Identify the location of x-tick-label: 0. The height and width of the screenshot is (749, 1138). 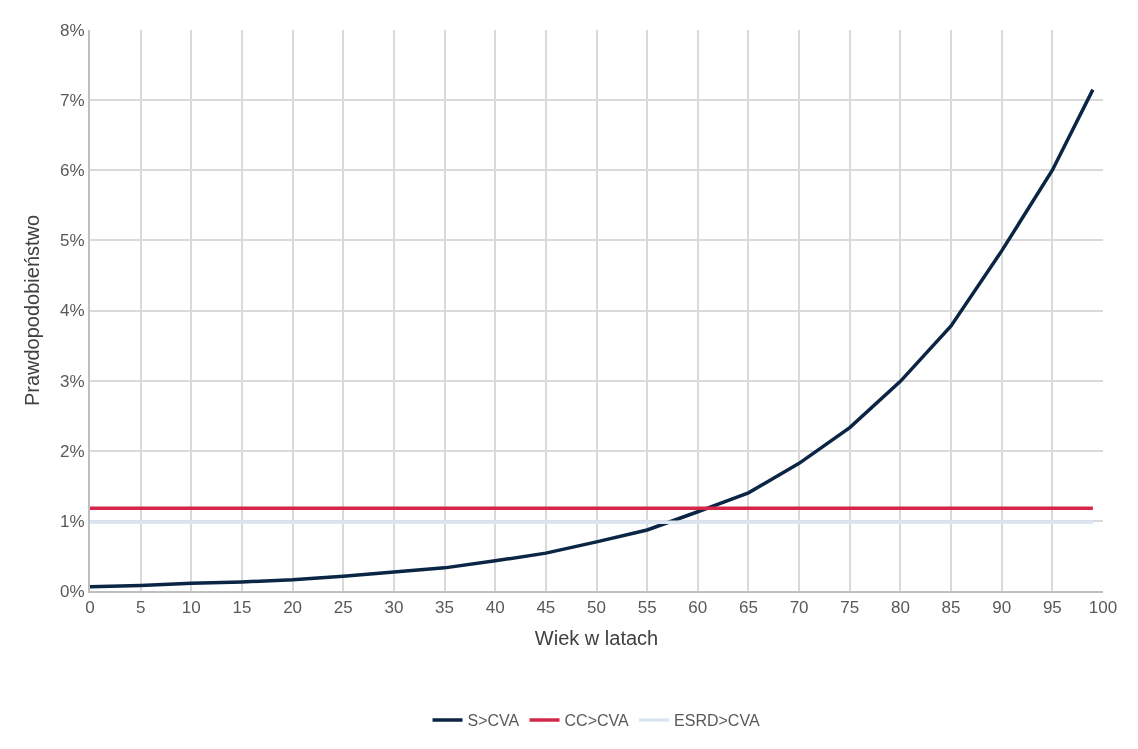
(90, 608).